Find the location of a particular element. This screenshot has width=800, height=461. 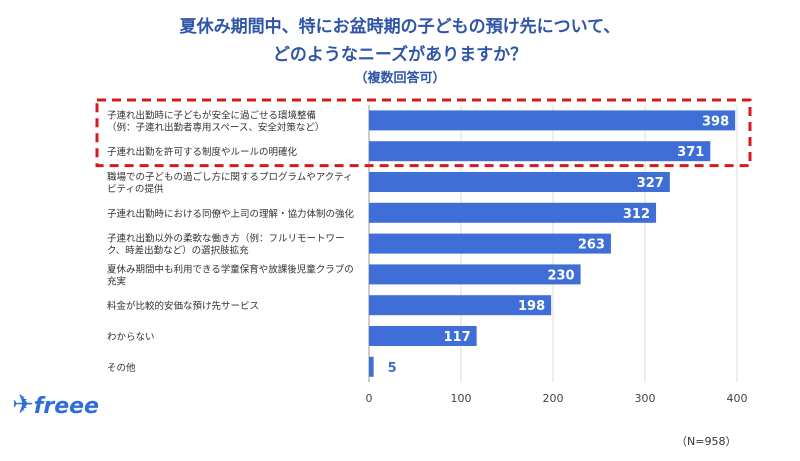

category-label: 子連れ出勤以外の柔軟な働き方（例：フルリモートワーク、時差出勤など）の選択肢拡充 is located at coordinates (226, 245).